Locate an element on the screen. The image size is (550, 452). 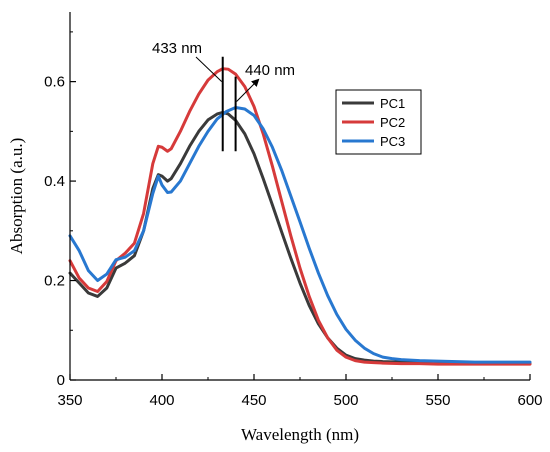
legend-label-pc2: PC2 is located at coordinates (392, 122).